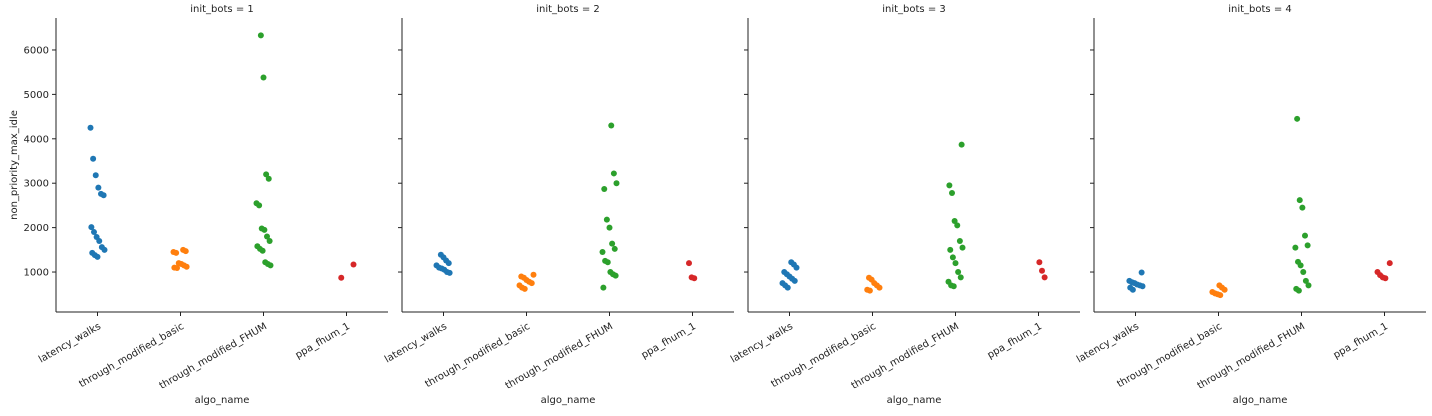 This screenshot has width=1432, height=416. Describe the element at coordinates (36, 139) in the screenshot. I see `y-tick-label: 4000` at that location.